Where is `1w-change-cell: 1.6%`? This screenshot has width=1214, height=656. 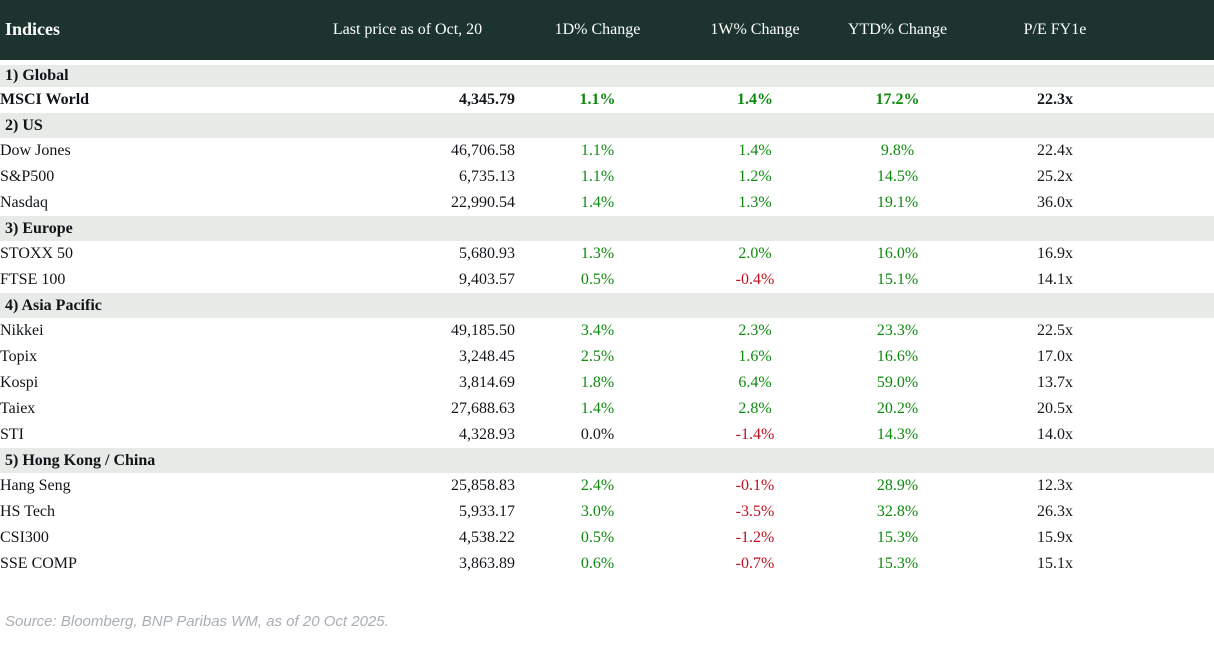 1w-change-cell: 1.6% is located at coordinates (755, 356).